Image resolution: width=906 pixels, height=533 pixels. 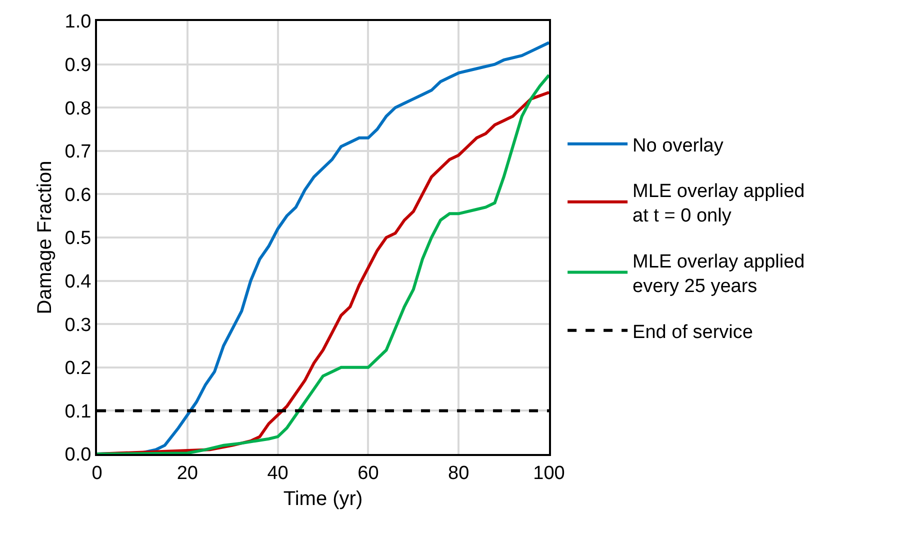 What do you see at coordinates (78, 22) in the screenshot?
I see `y-tick-label: 1.0` at bounding box center [78, 22].